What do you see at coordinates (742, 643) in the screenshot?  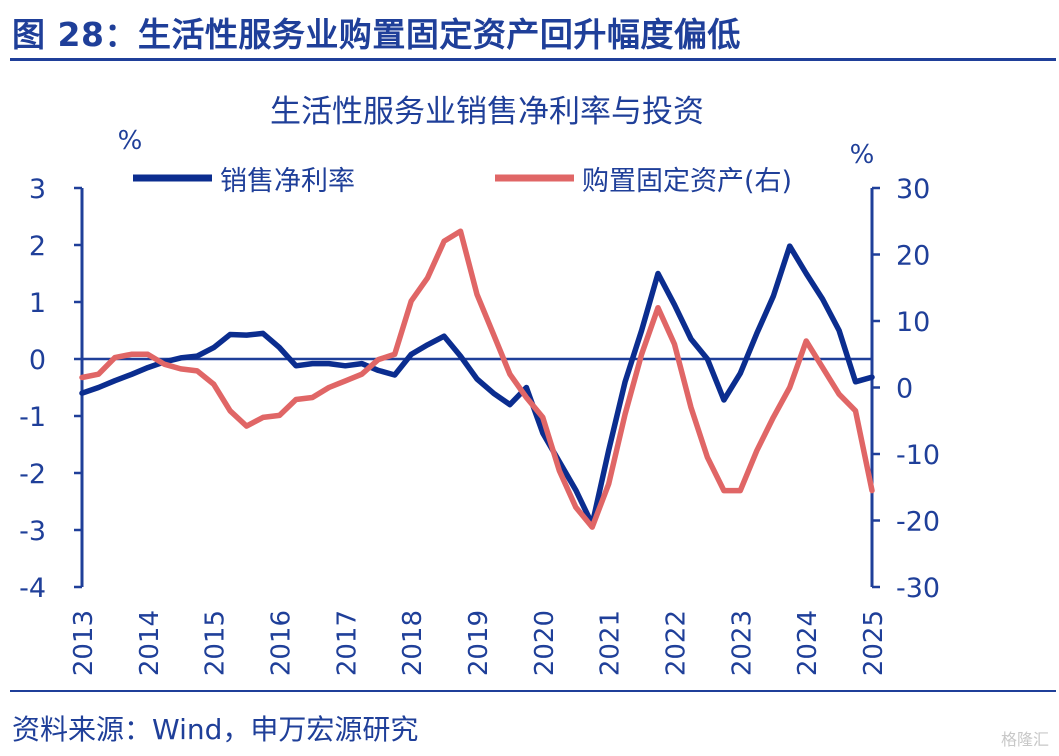 I see `x-tick-label: 2023` at bounding box center [742, 643].